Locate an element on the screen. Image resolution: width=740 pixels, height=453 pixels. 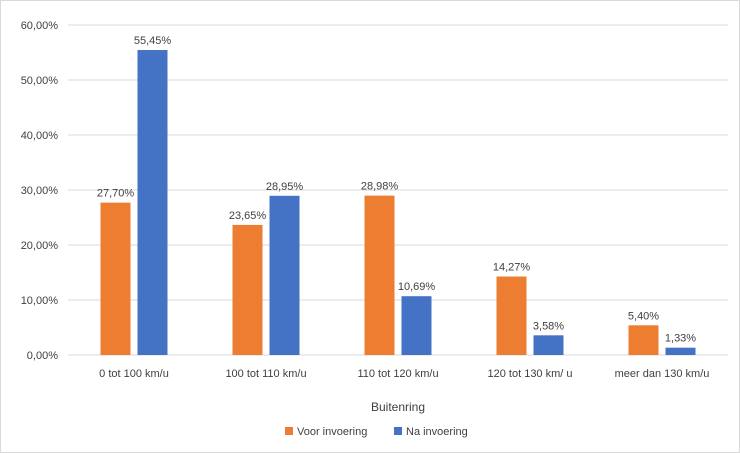
y-tick-label: 50,00% is located at coordinates (40, 81).